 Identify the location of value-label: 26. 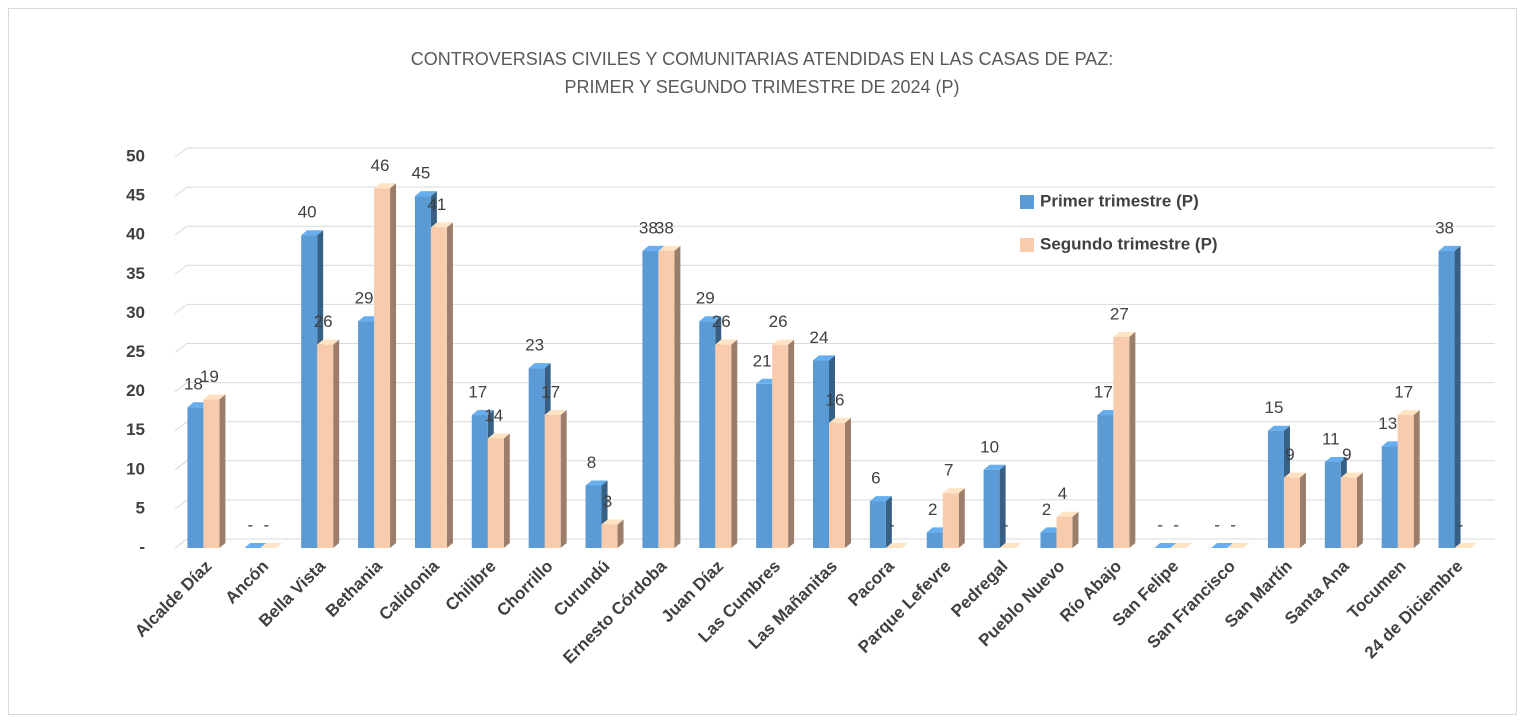
(721, 321).